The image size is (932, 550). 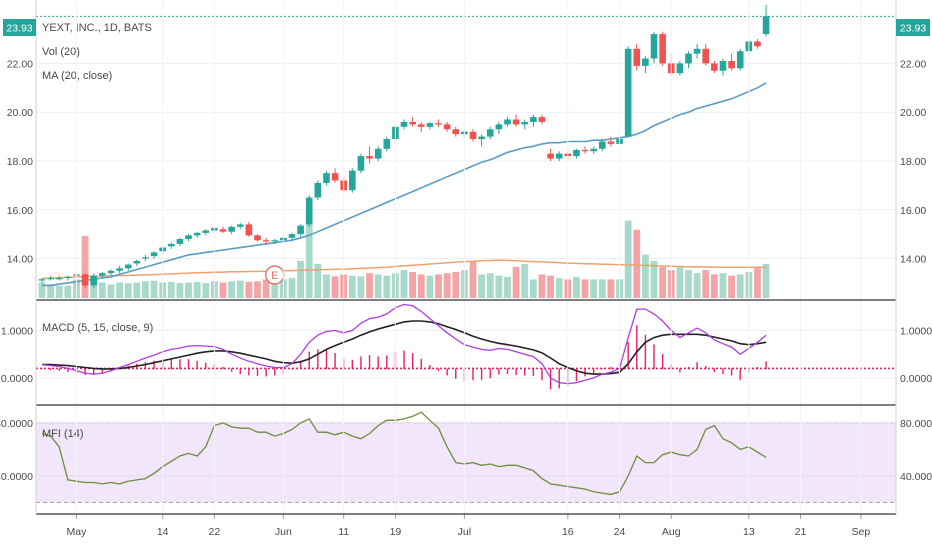 I want to click on price-tick-label-left: 16.00, so click(x=20, y=211).